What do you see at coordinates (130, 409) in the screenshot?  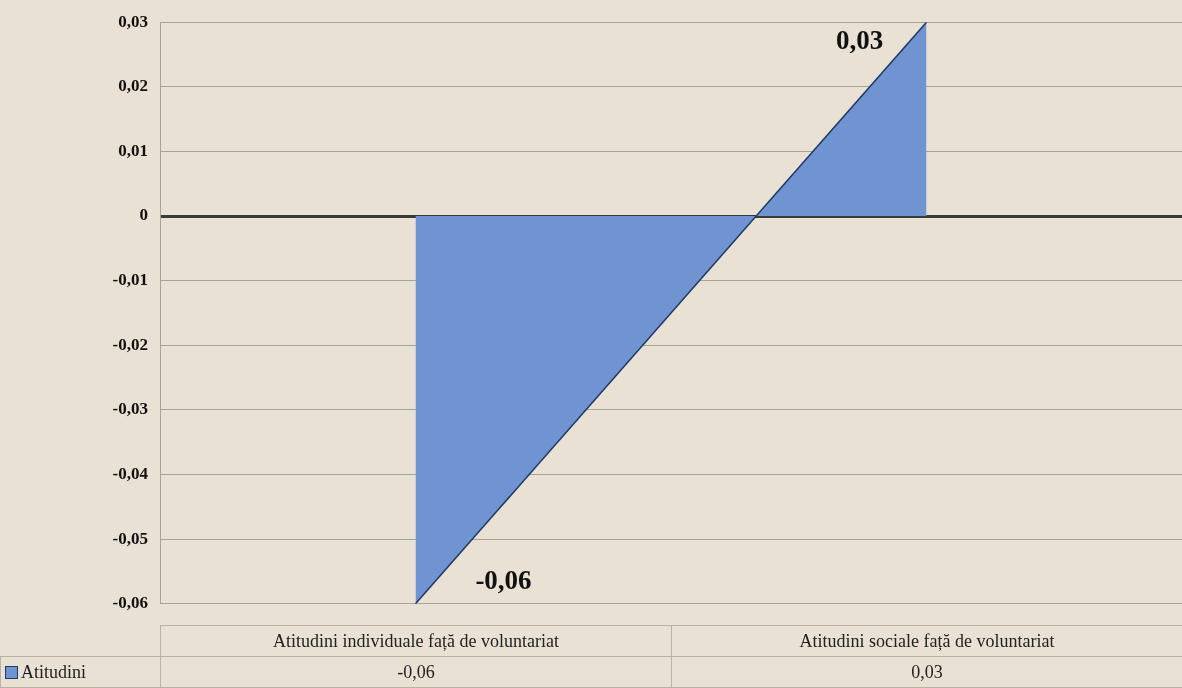 I see `y-tick-label: -0,03` at bounding box center [130, 409].